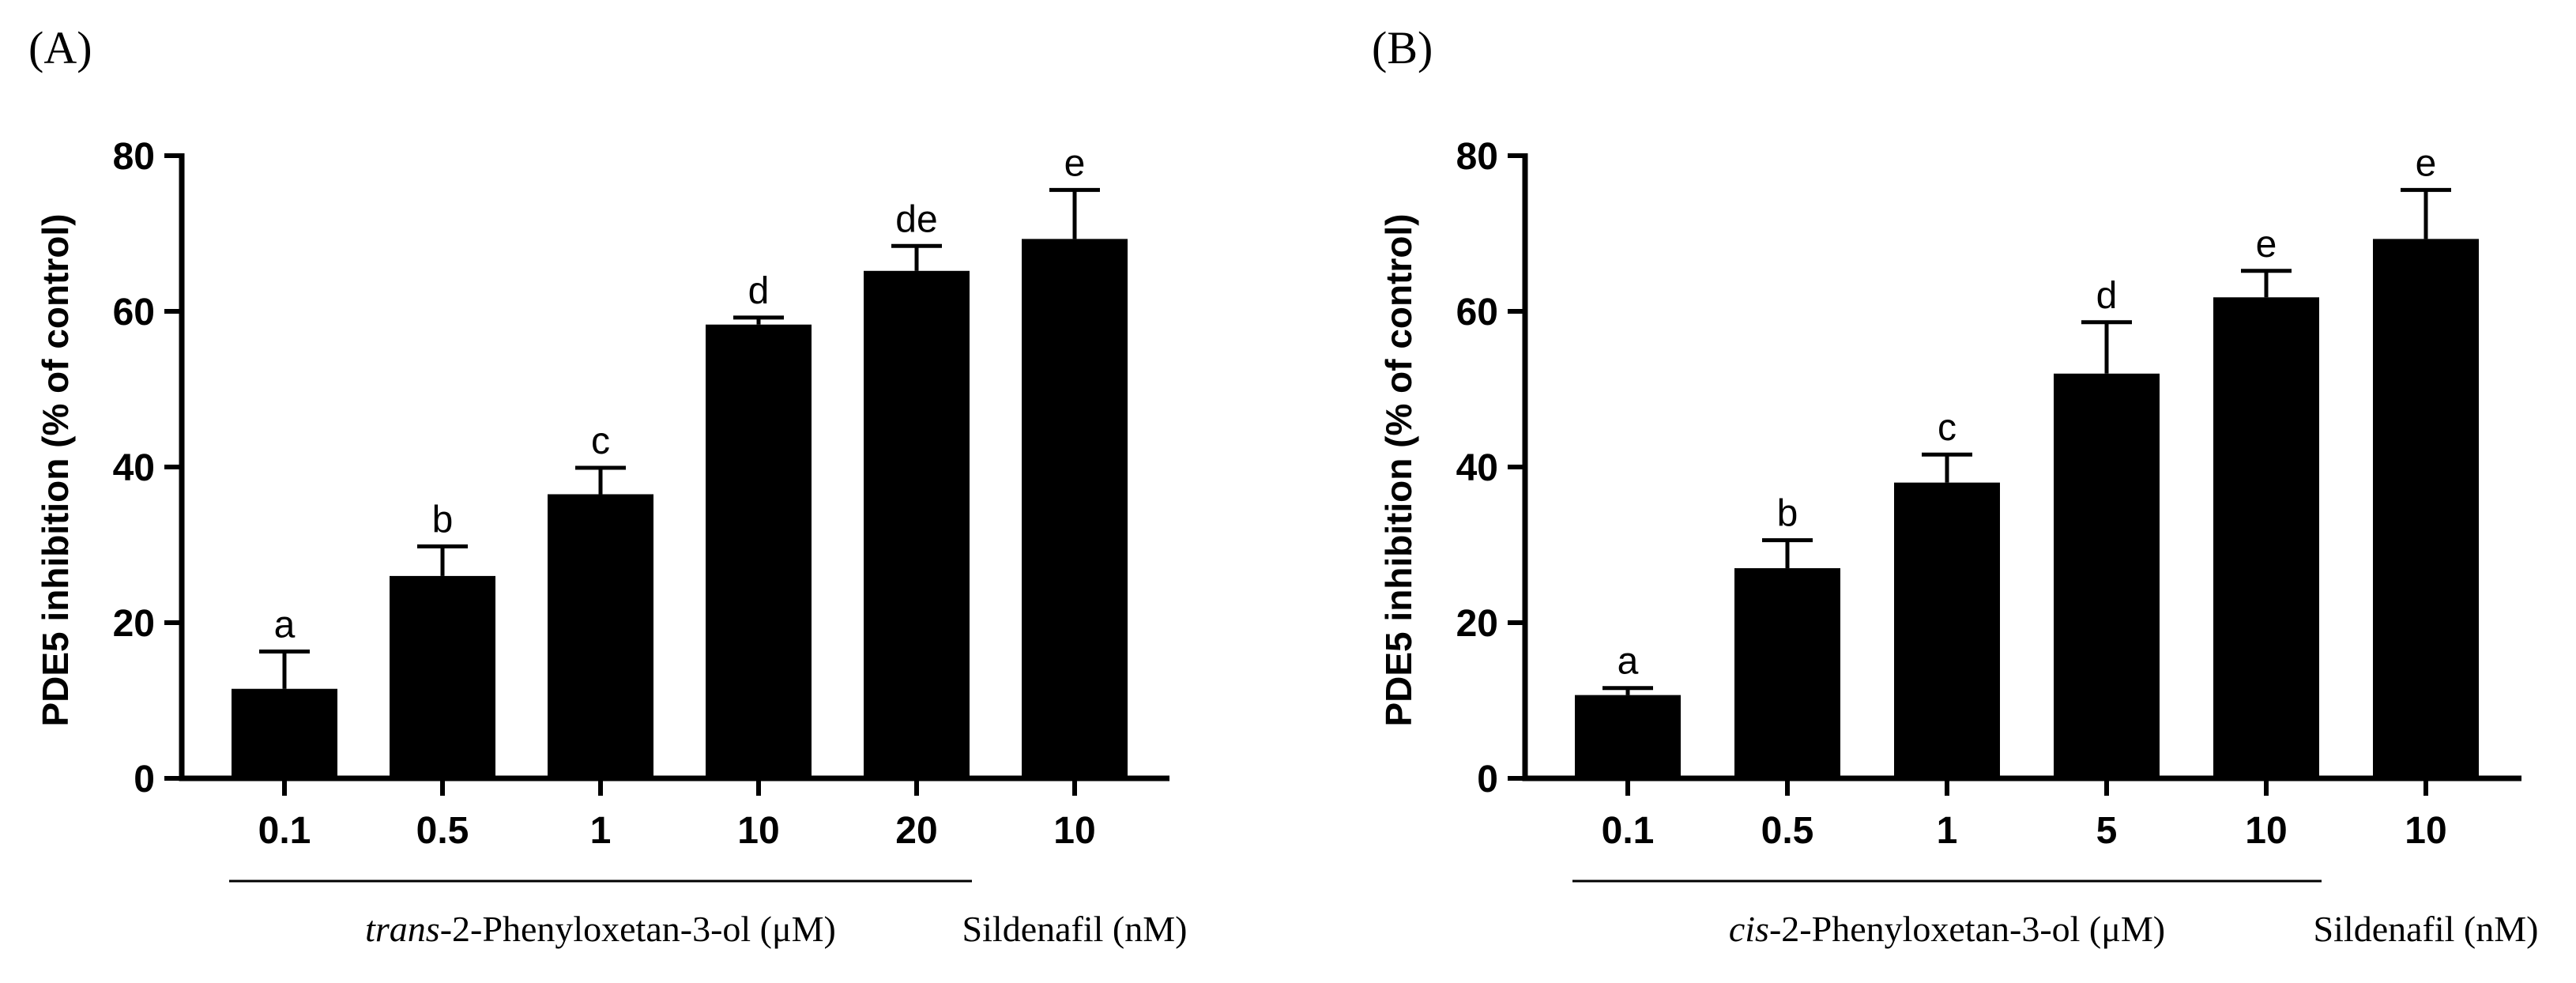 The width and height of the screenshot is (2576, 983). What do you see at coordinates (677, 815) in the screenshot?
I see `x-tick-labels: 0.1 0.5 1 10 20 10` at bounding box center [677, 815].